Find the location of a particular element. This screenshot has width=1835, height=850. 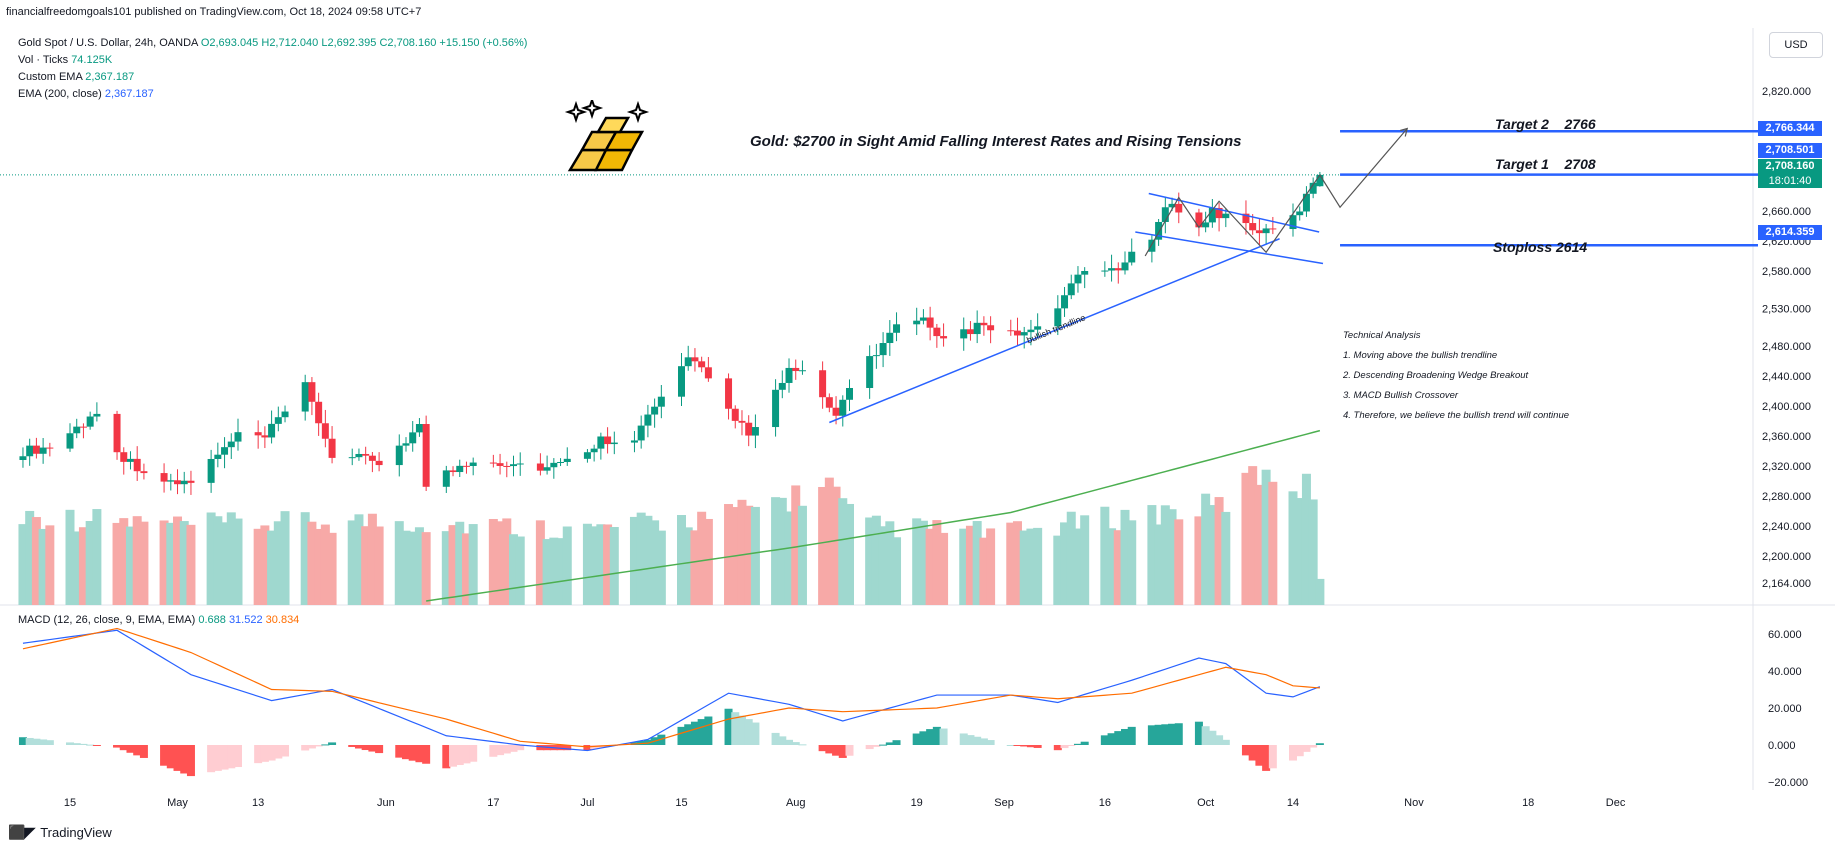

projection-arrowhead is located at coordinates (1404, 132).